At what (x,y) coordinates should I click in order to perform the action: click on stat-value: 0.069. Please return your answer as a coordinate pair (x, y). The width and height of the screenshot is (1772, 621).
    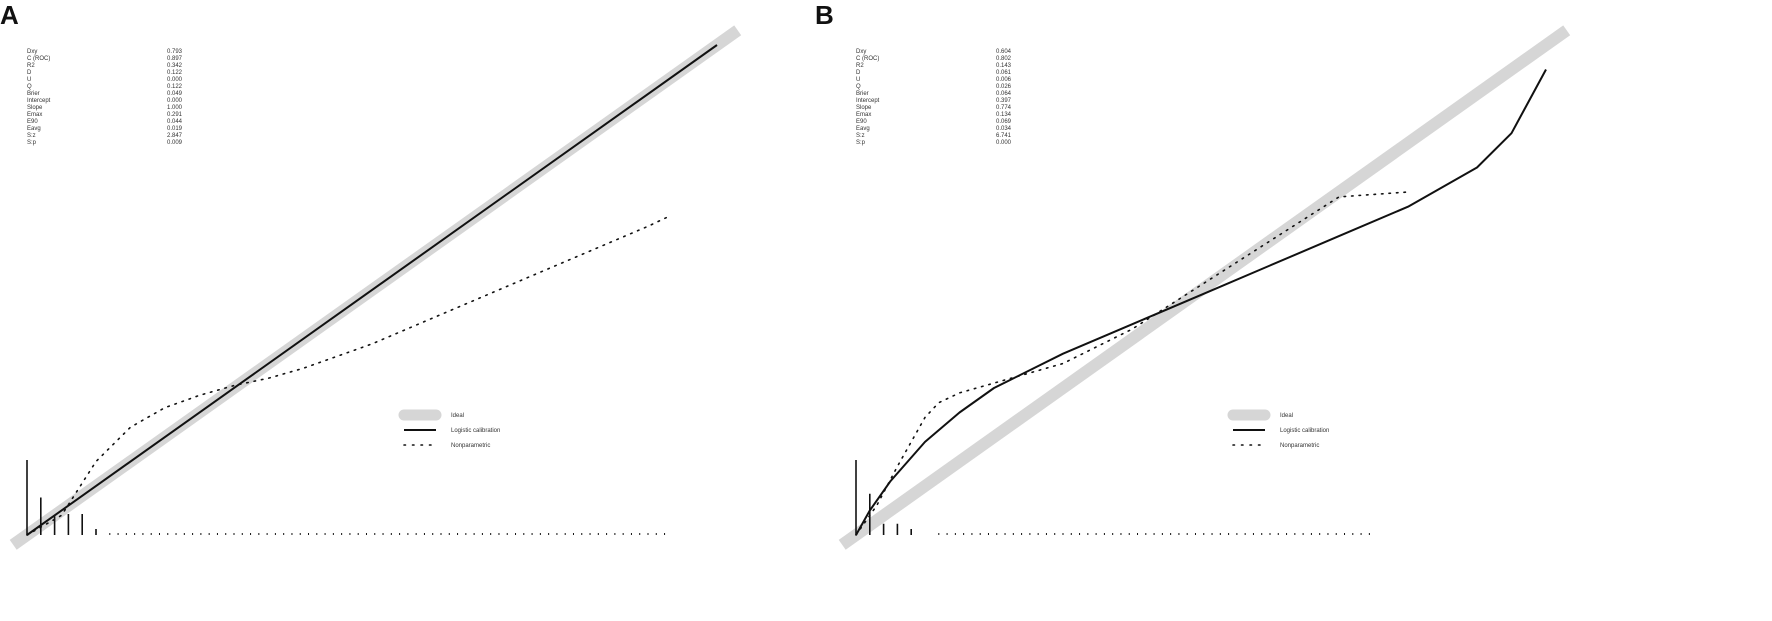
    Looking at the image, I should click on (1004, 122).